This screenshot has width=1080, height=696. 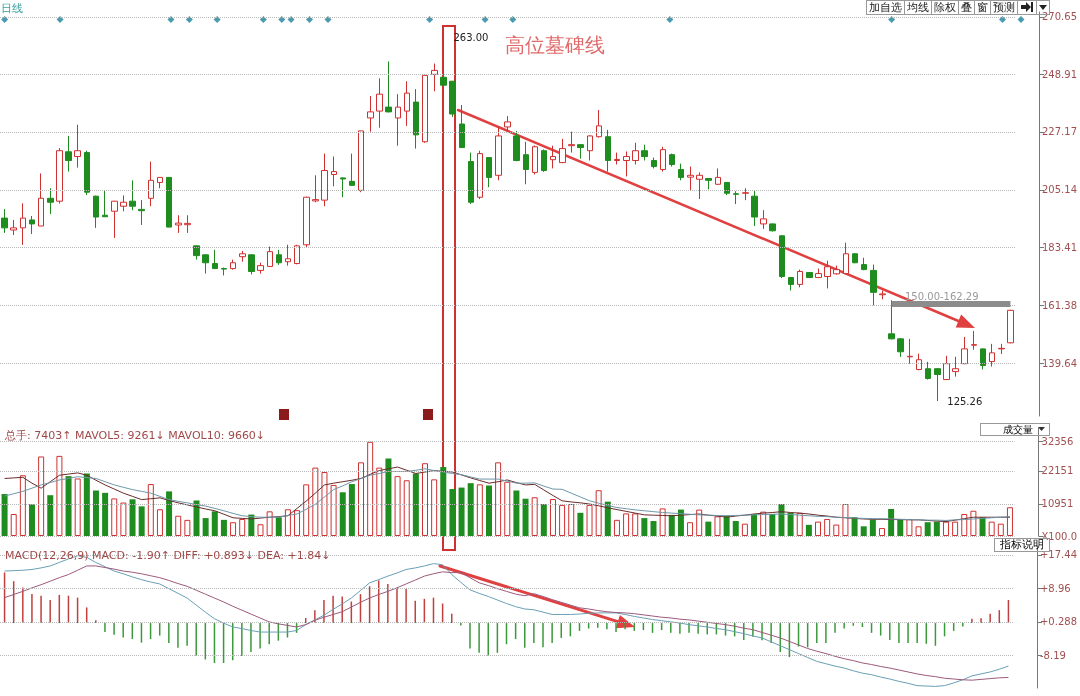 What do you see at coordinates (168, 555) in the screenshot?
I see `chart-title: MACD(12,26,9) MACD: -1.90↑ DIFF: +0.893↓ DEA: +1.84↓` at bounding box center [168, 555].